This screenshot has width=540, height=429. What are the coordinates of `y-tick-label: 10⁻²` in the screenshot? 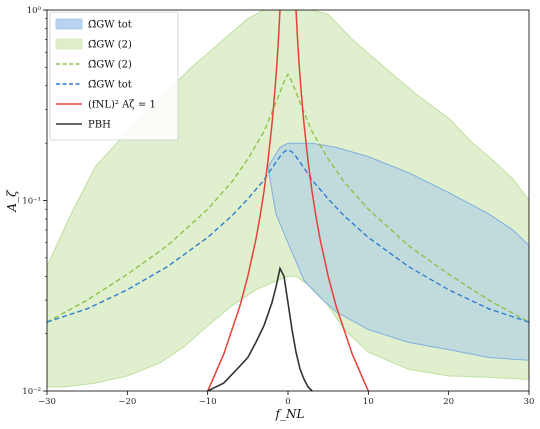 It's located at (31, 392).